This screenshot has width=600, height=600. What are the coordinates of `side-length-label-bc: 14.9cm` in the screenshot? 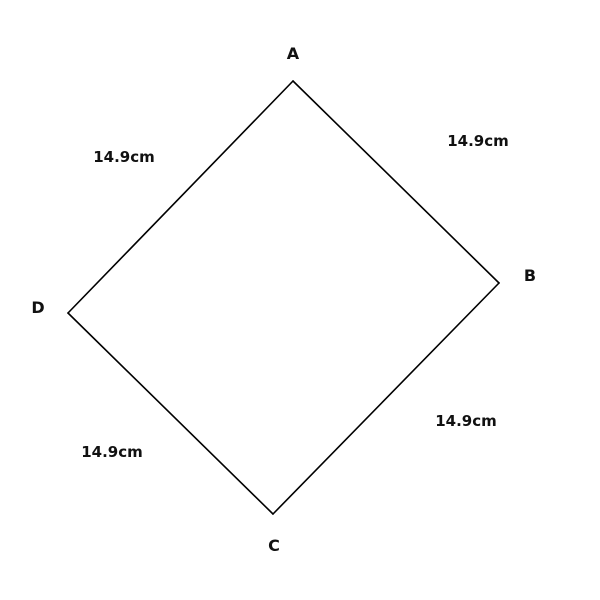 It's located at (466, 421).